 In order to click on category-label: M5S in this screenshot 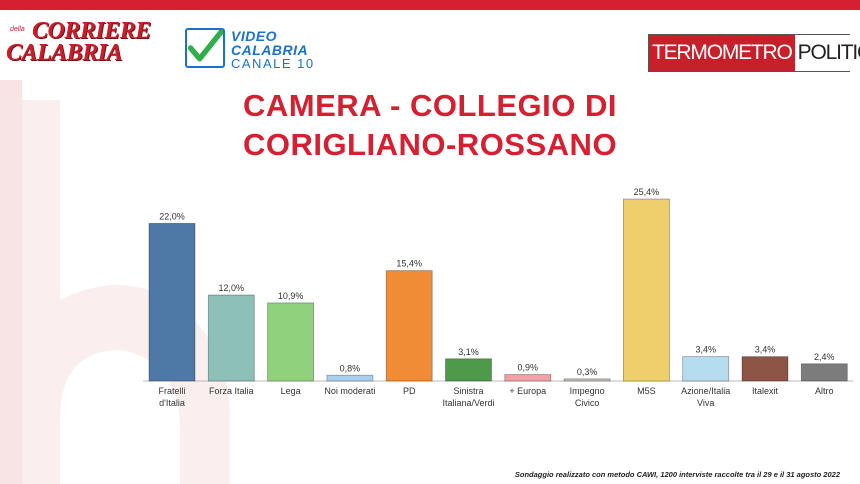, I will do `click(646, 391)`.